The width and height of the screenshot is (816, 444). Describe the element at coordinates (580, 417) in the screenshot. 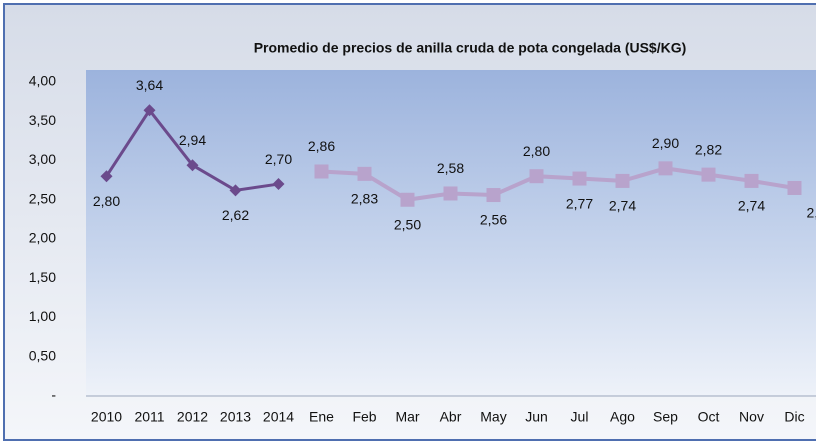

I see `x-tick-label: Jul` at that location.